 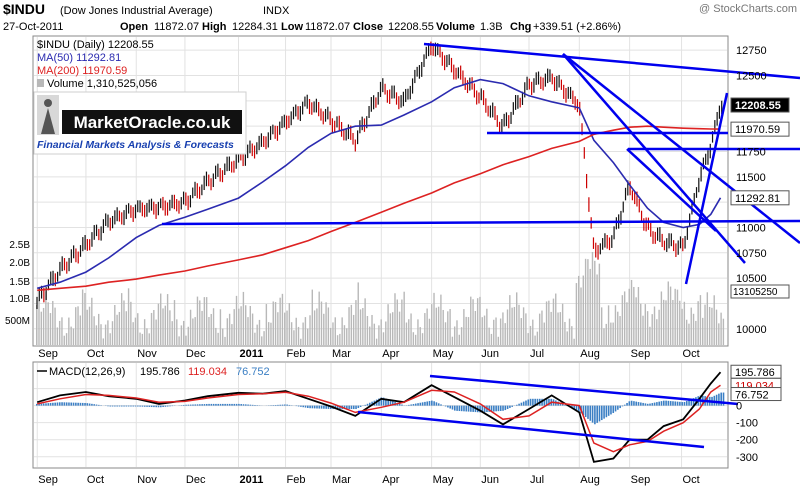 What do you see at coordinates (747, 441) in the screenshot?
I see `macd-tick-label: -200` at bounding box center [747, 441].